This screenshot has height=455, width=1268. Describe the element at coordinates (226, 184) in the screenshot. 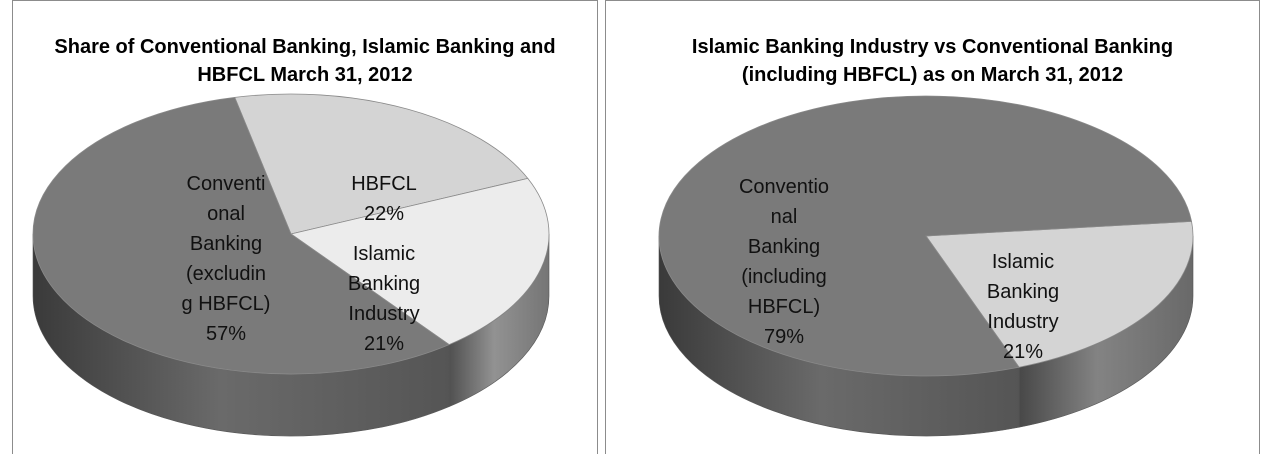

I see `left-slice-label-line: Conventi` at that location.